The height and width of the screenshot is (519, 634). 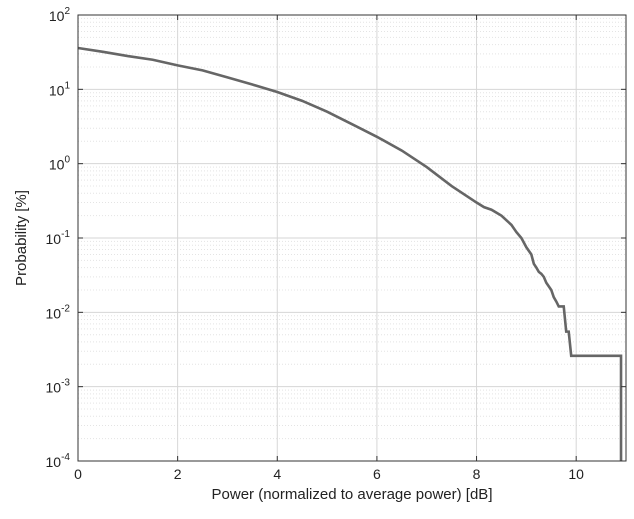 I want to click on x-tick-label: 6, so click(x=377, y=474).